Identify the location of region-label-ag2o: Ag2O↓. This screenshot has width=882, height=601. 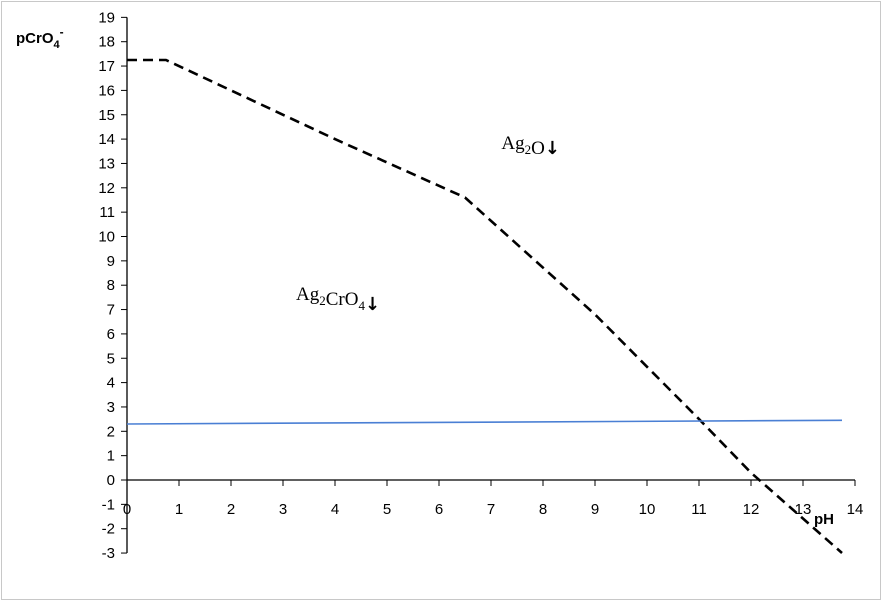
(530, 146).